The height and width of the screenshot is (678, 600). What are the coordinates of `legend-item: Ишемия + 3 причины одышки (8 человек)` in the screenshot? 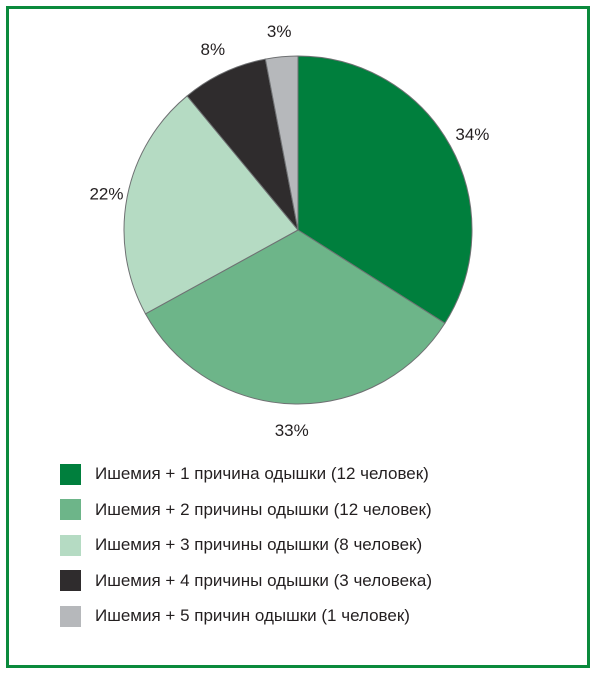 It's located at (320, 545).